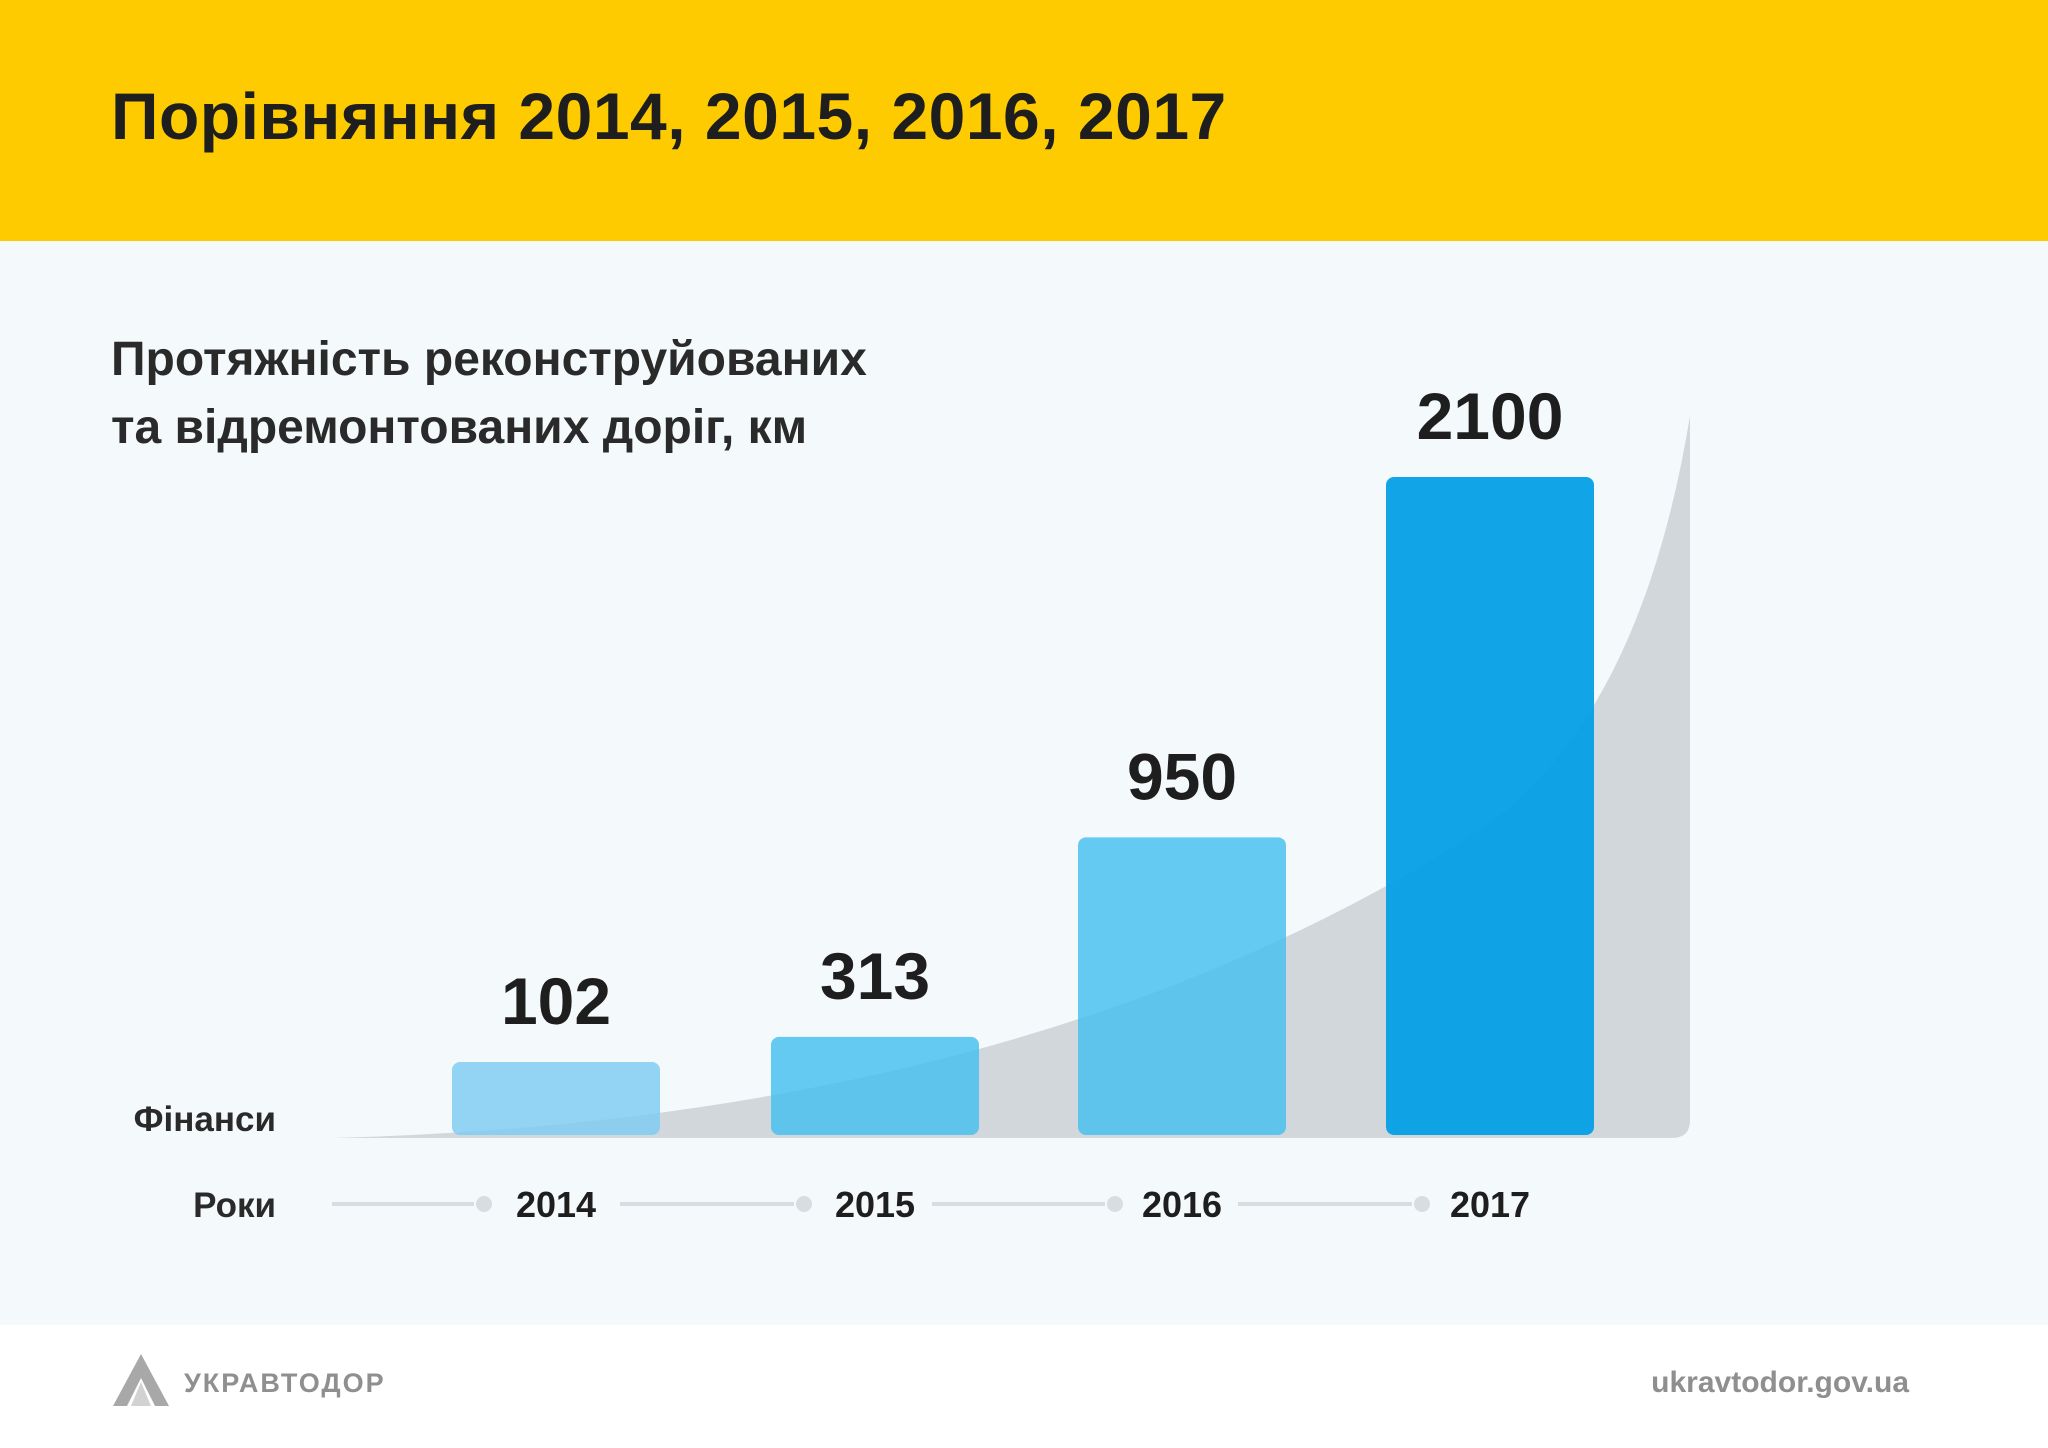 The width and height of the screenshot is (2048, 1448). Describe the element at coordinates (1490, 806) in the screenshot. I see `bar-2017` at that location.